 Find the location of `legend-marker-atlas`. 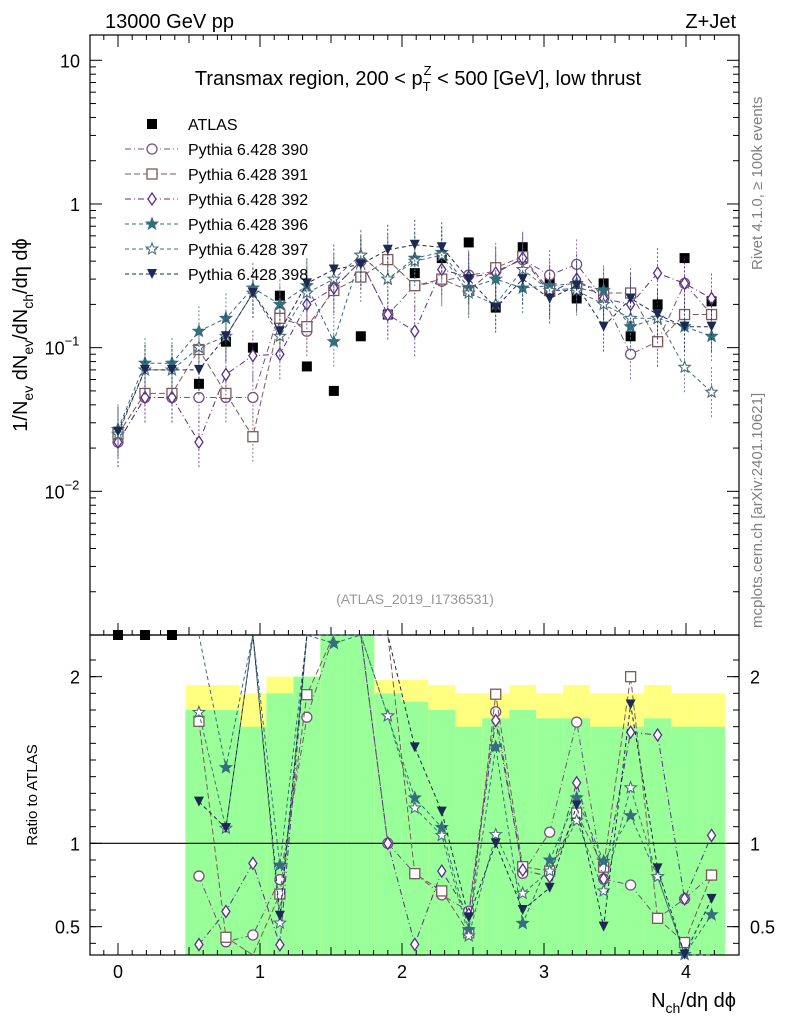

legend-marker-atlas is located at coordinates (152, 124).